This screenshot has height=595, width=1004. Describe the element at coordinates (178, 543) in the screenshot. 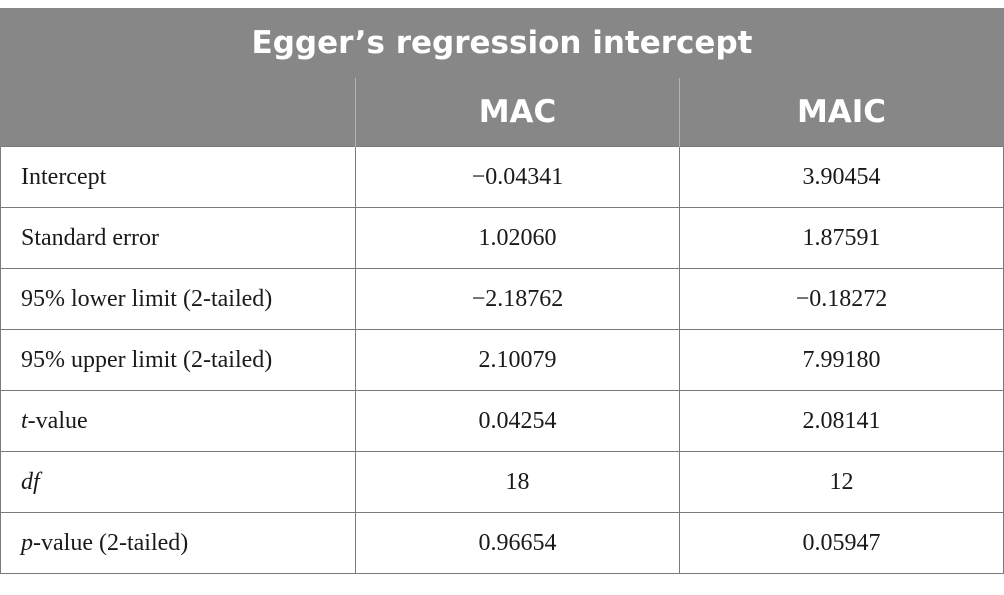

I see `row-label: p-value (2-tailed)` at that location.